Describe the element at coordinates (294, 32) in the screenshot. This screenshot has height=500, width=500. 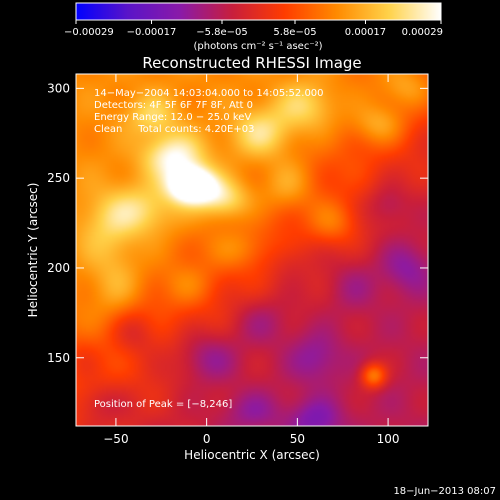
I see `colorbar-tick-label: 5.8e−05` at that location.